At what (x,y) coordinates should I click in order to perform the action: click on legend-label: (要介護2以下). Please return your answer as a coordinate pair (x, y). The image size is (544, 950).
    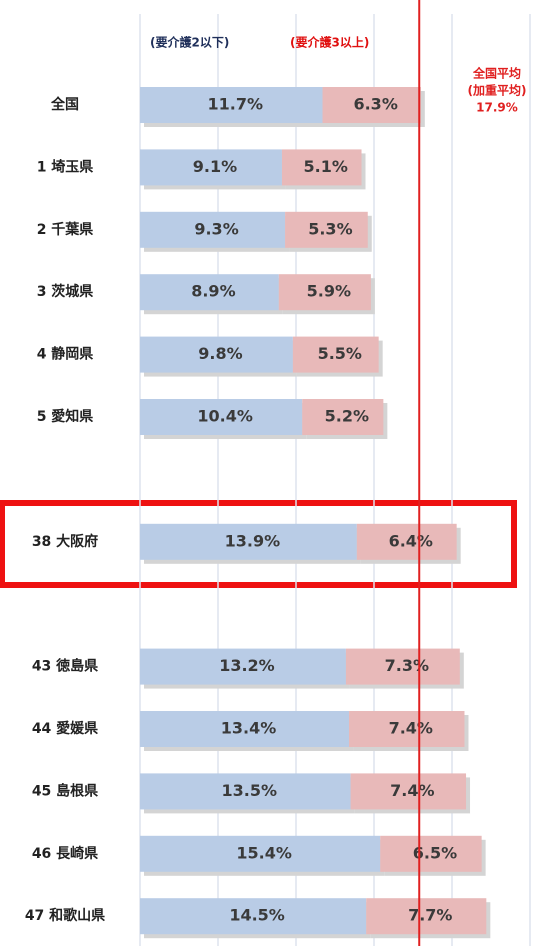
    Looking at the image, I should click on (189, 42).